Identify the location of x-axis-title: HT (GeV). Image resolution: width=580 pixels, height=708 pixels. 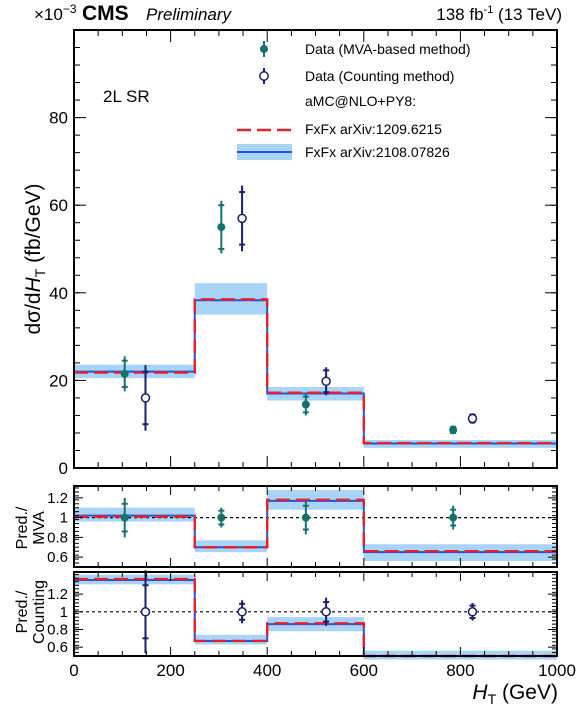
(515, 694).